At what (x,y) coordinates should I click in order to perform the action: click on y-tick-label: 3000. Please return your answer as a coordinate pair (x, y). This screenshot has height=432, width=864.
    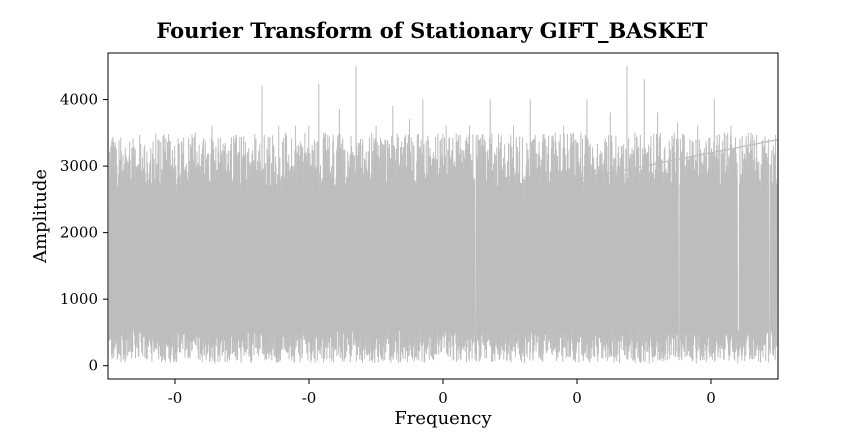
    Looking at the image, I should click on (79, 166).